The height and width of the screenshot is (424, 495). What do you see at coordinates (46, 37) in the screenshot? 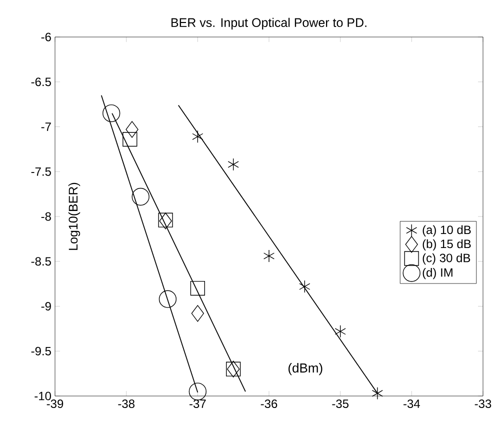
I see `y-tick-label: -6` at bounding box center [46, 37].